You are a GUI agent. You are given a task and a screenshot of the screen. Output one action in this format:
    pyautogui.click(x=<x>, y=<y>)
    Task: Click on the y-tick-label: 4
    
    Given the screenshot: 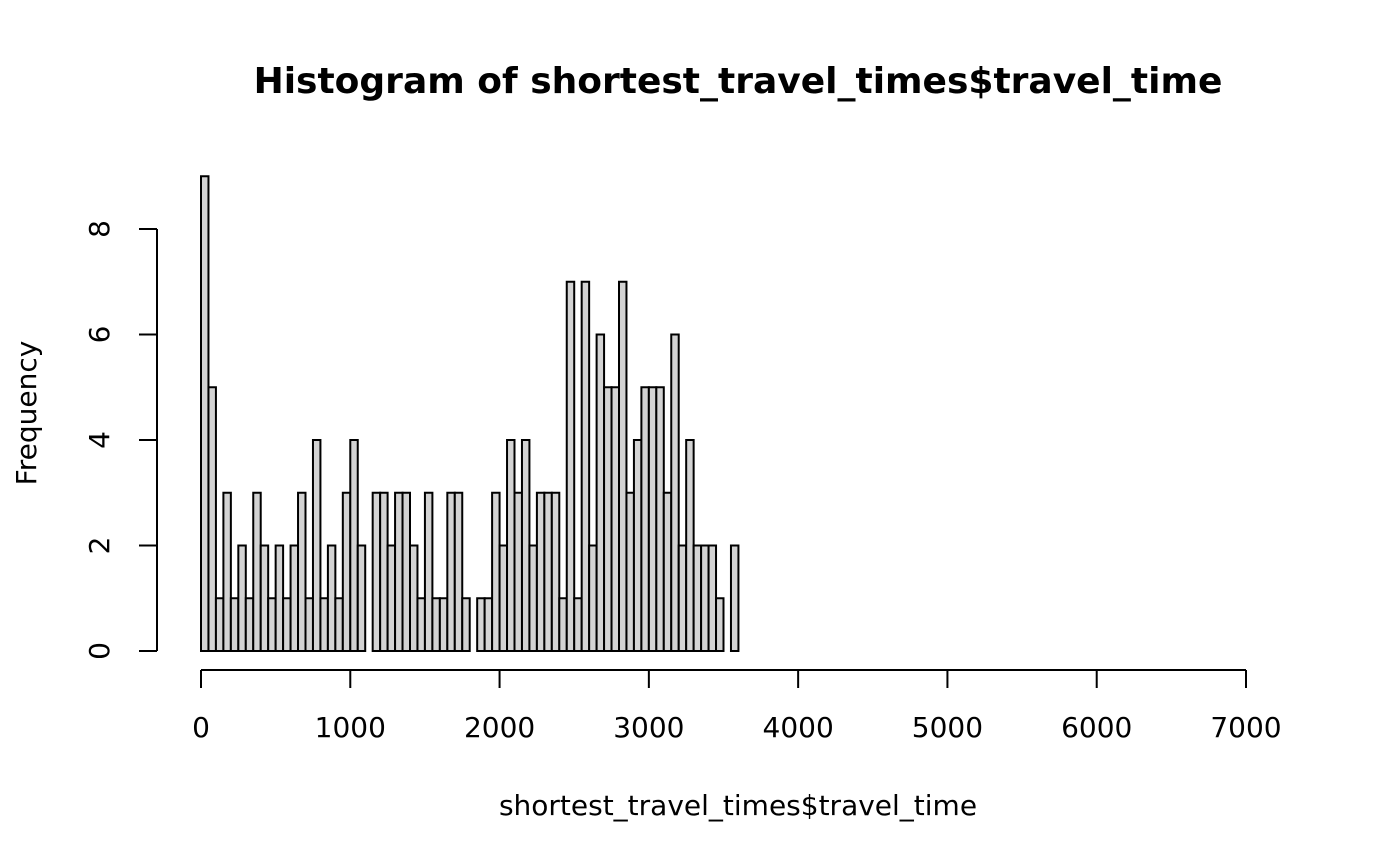 What is the action you would take?
    pyautogui.click(x=99, y=440)
    